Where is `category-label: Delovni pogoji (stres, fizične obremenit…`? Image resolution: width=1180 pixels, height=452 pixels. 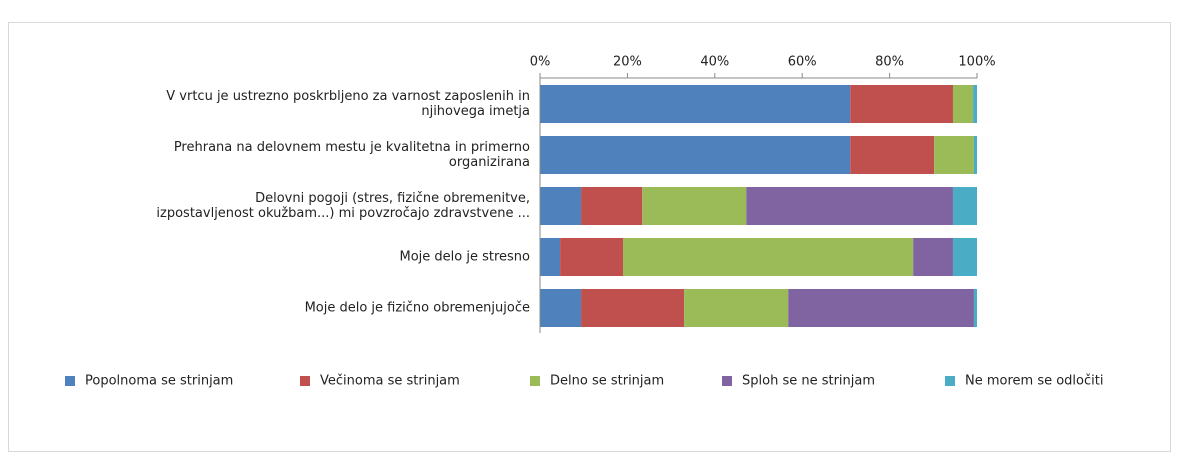
category-label: Delovni pogoji (stres, fizične obremenit… is located at coordinates (343, 206).